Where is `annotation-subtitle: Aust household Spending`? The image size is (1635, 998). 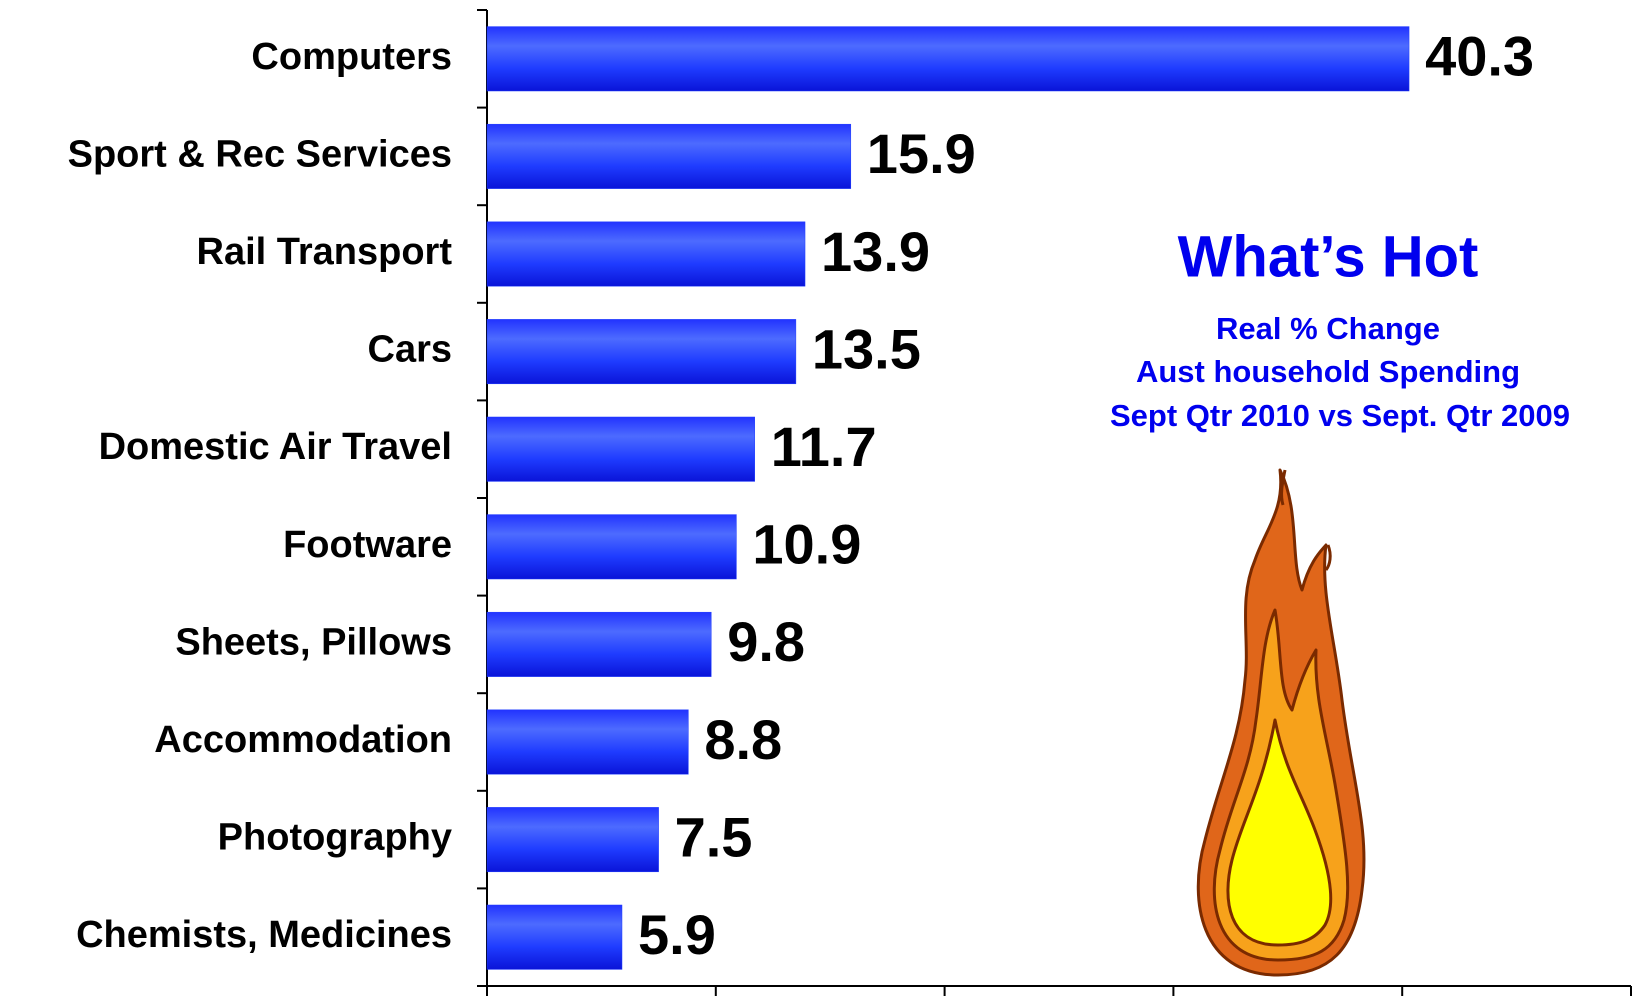 annotation-subtitle: Aust household Spending is located at coordinates (1328, 371).